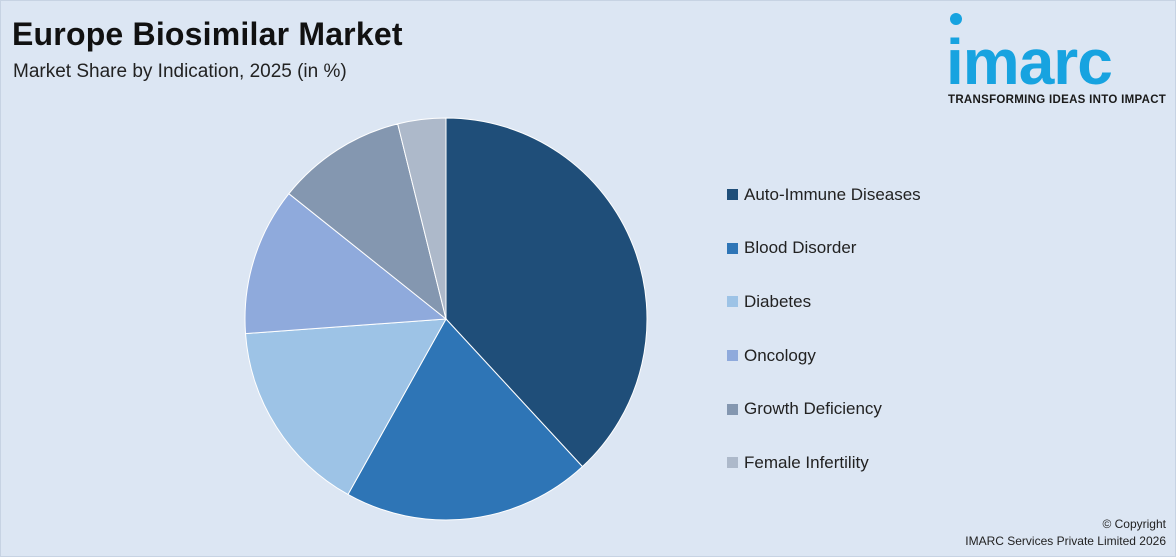 Image resolution: width=1176 pixels, height=557 pixels. I want to click on pie-slice-growth-deficiency, so click(367, 222).